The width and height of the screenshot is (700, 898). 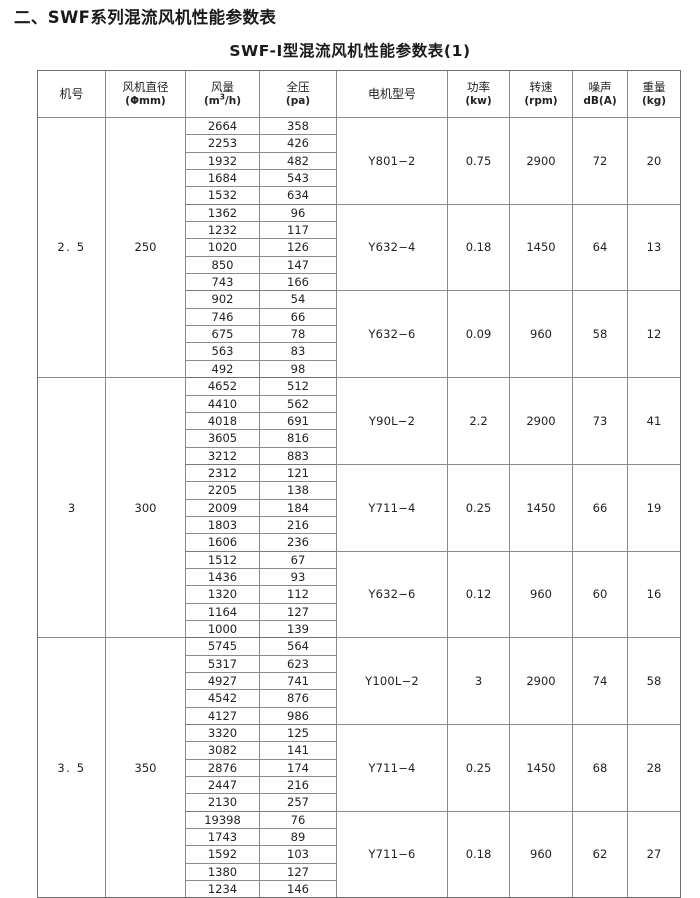 I want to click on cell-airflow: 1512, so click(x=222, y=559).